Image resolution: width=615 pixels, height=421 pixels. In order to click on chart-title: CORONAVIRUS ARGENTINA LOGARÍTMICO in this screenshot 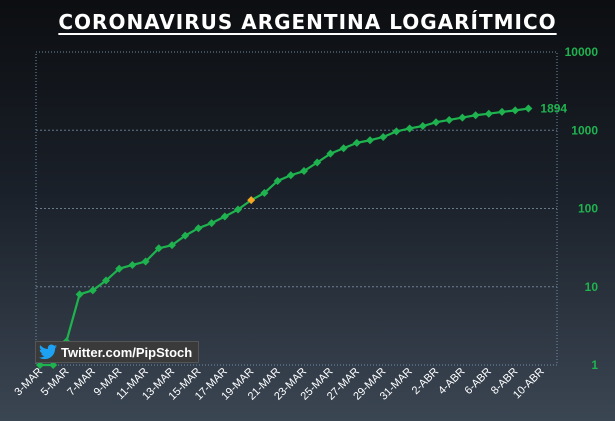, I will do `click(307, 22)`.